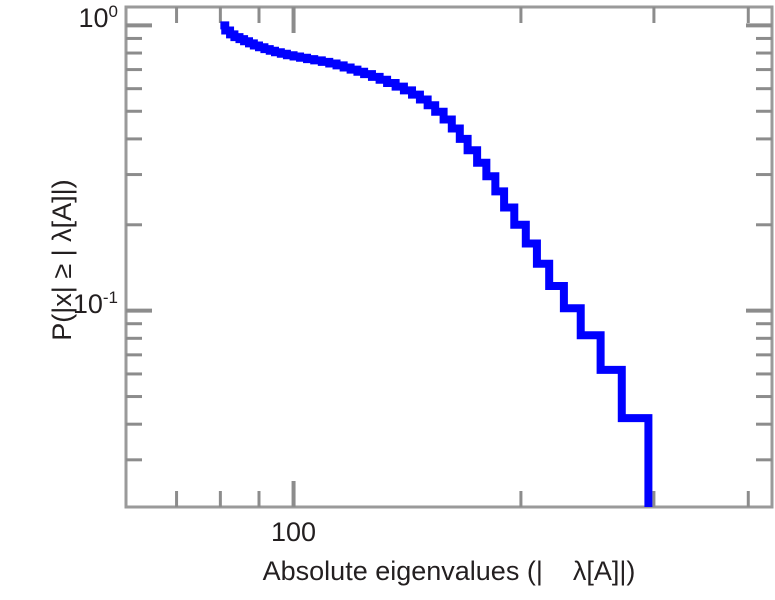  Describe the element at coordinates (61, 260) in the screenshot. I see `y-axis-title: P(|x| ≥ | λ[A]|)` at that location.